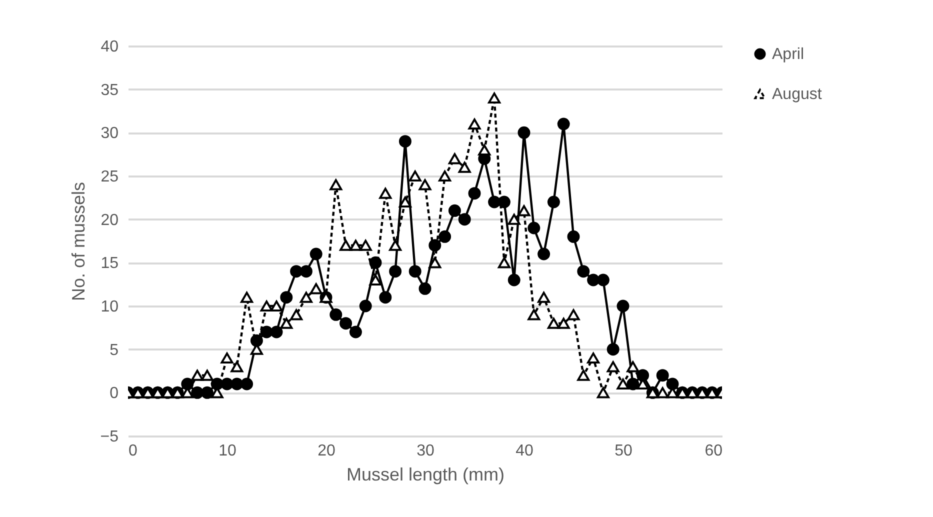  I want to click on x-tick-label: 0, so click(133, 451).